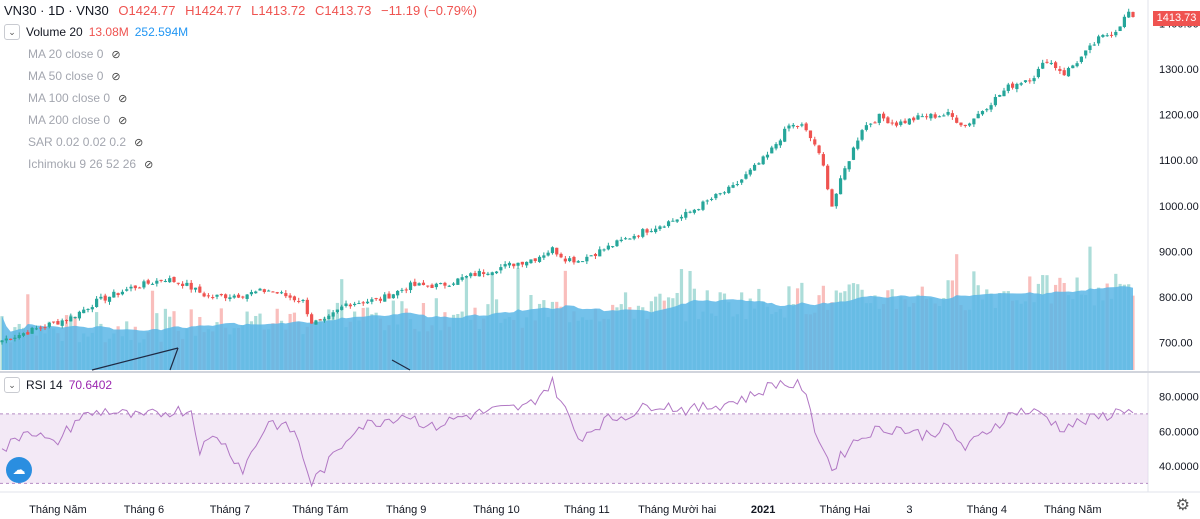  Describe the element at coordinates (1176, 344) in the screenshot. I see `price-tick-label: 700.00` at that location.